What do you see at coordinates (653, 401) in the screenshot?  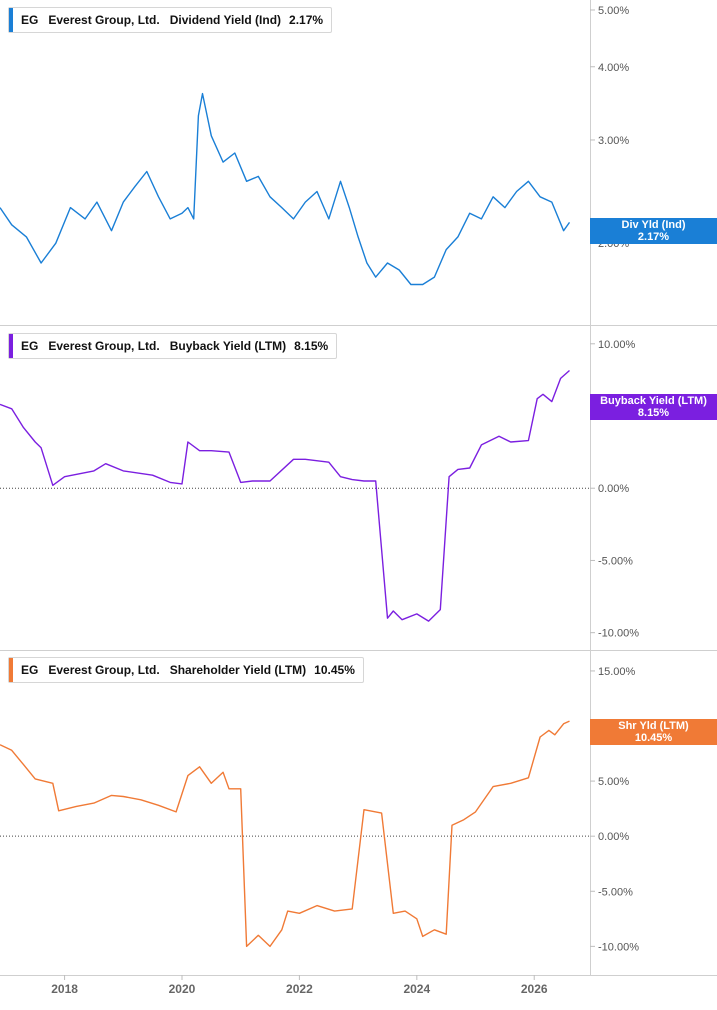 I see `tag-label: Buyback Yield (LTM)` at bounding box center [653, 401].